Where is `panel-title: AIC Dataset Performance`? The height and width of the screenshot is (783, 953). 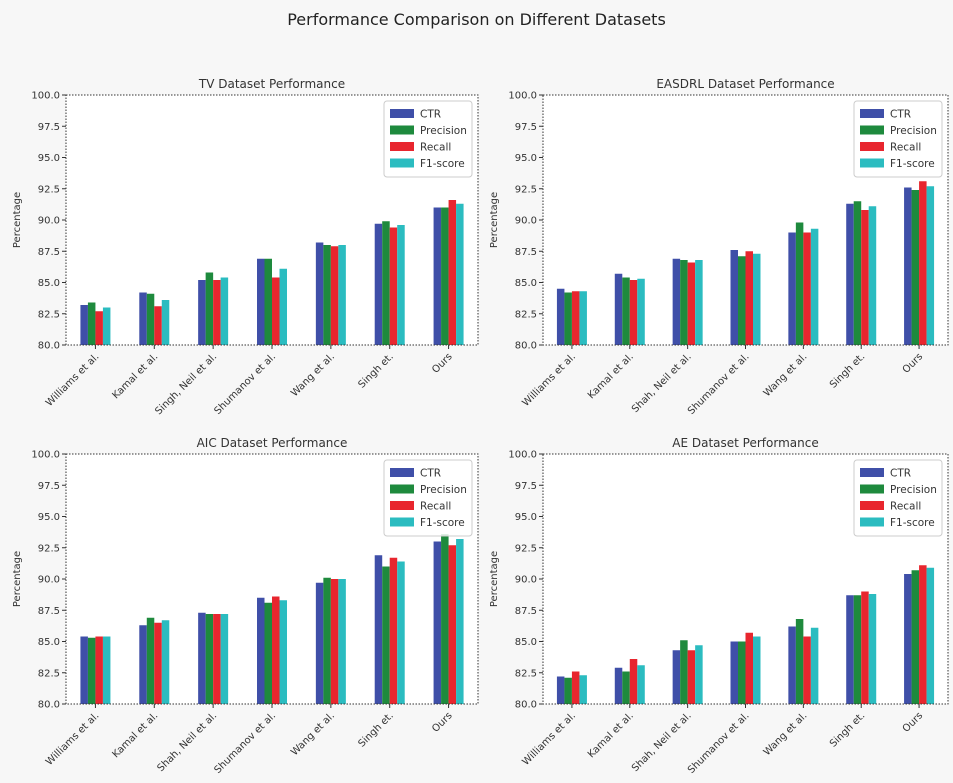
panel-title: AIC Dataset Performance is located at coordinates (272, 443).